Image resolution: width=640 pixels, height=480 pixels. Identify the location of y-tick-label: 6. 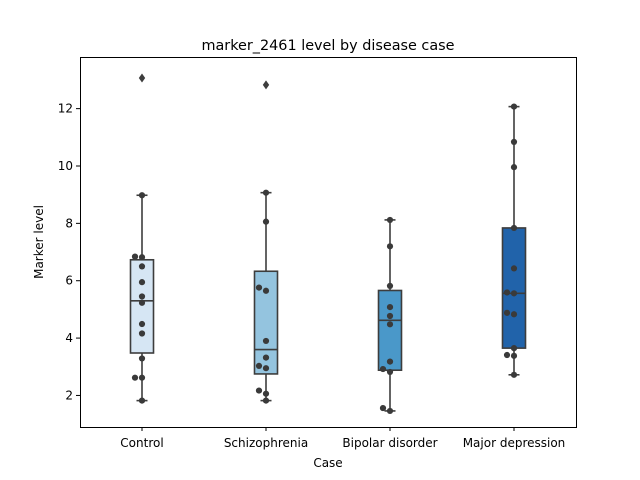
(69, 281).